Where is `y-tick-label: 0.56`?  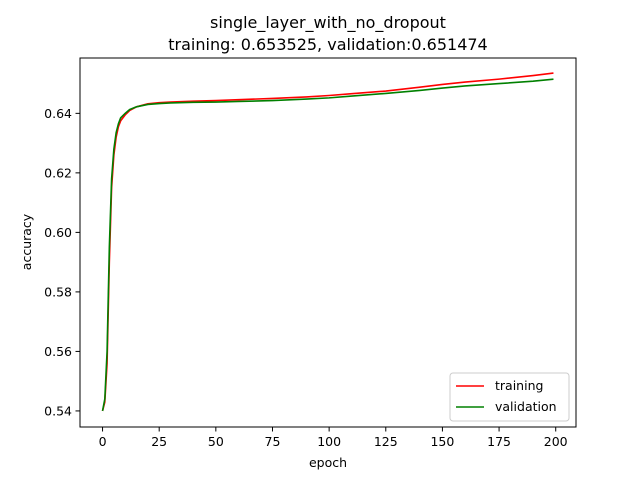 y-tick-label: 0.56 is located at coordinates (58, 351).